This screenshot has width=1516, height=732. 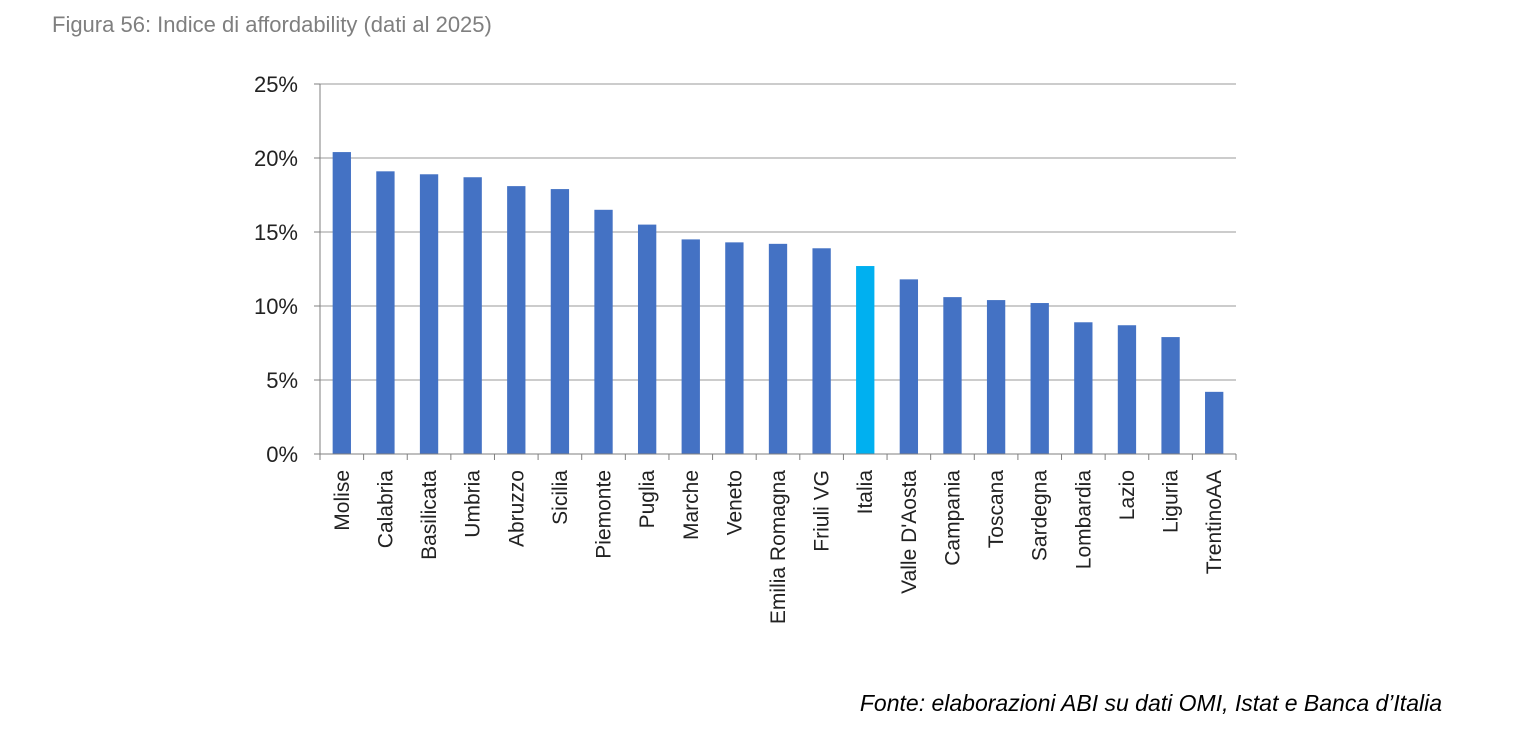 I want to click on x-tick-label: Molise, so click(x=342, y=500).